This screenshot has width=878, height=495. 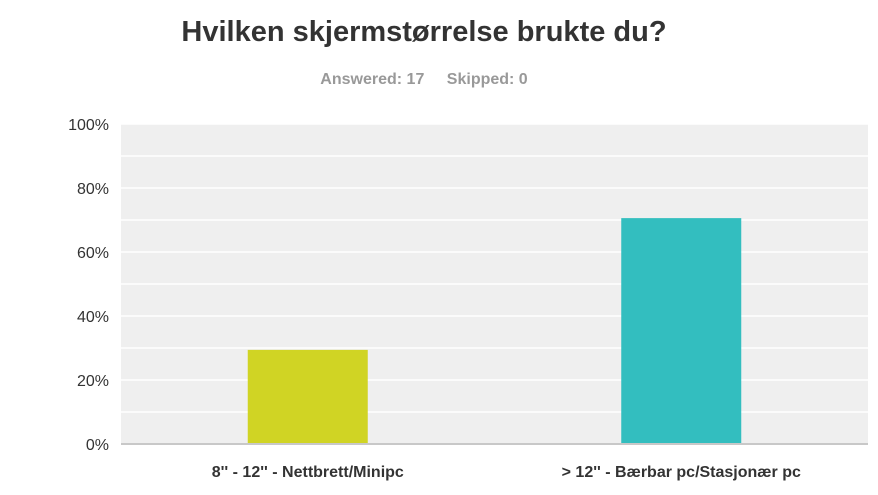 I want to click on x-tick-label: 8'' - 12'' - Nettbrett/Minipc, so click(x=308, y=472).